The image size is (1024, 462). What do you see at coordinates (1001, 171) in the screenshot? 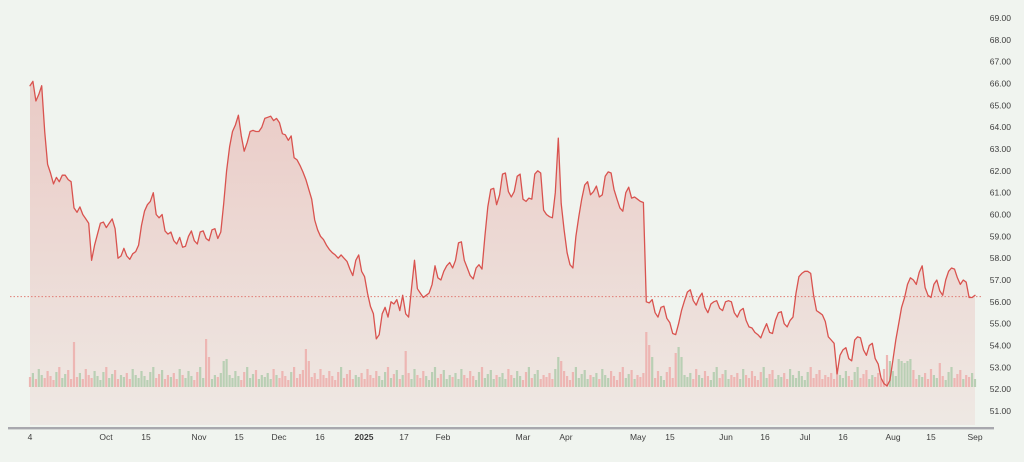
I see `y-axis-label: 62.00` at bounding box center [1001, 171].